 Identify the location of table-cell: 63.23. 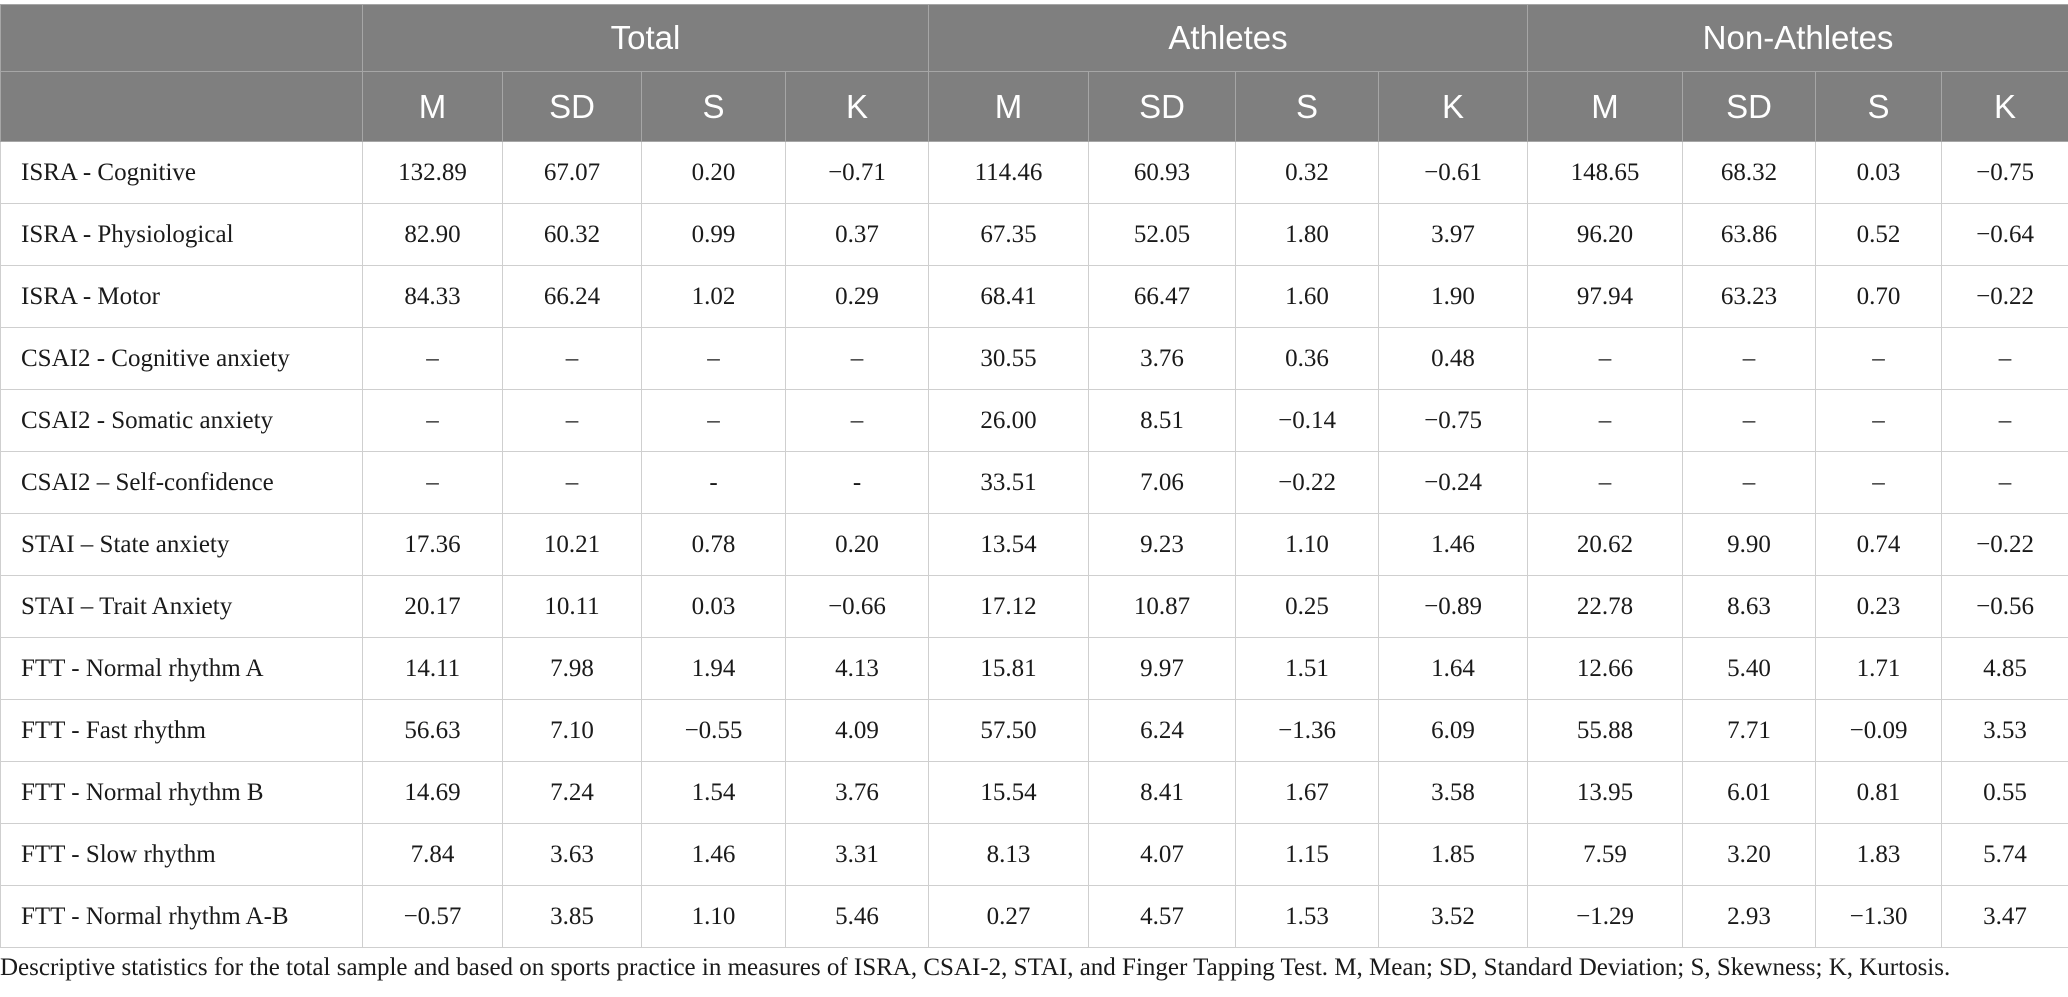
(1749, 296).